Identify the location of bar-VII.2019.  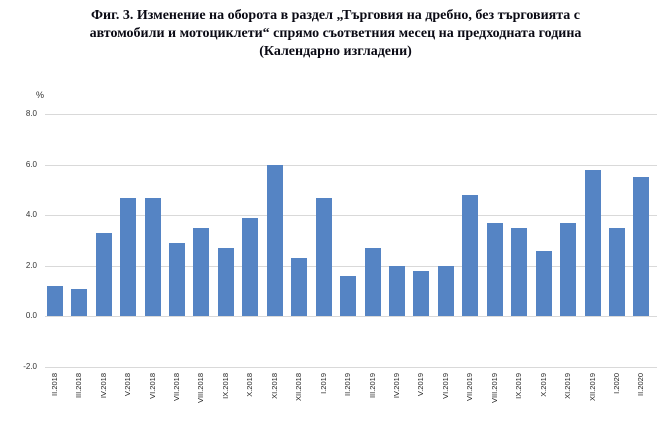
(470, 256).